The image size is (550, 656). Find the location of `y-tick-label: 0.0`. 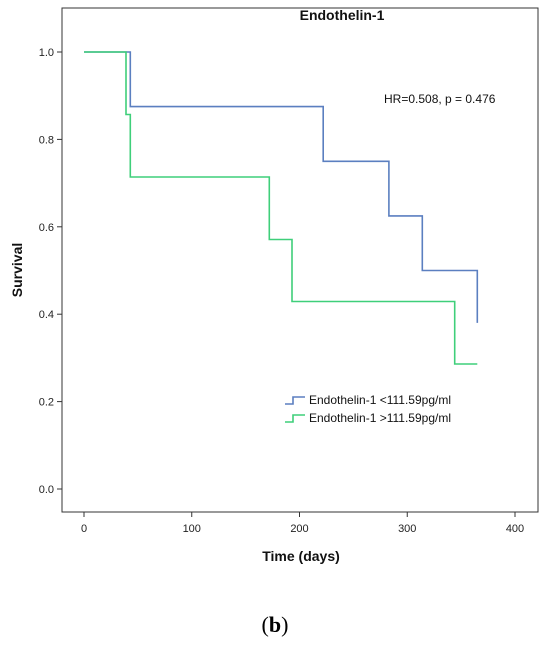

y-tick-label: 0.0 is located at coordinates (46, 490).